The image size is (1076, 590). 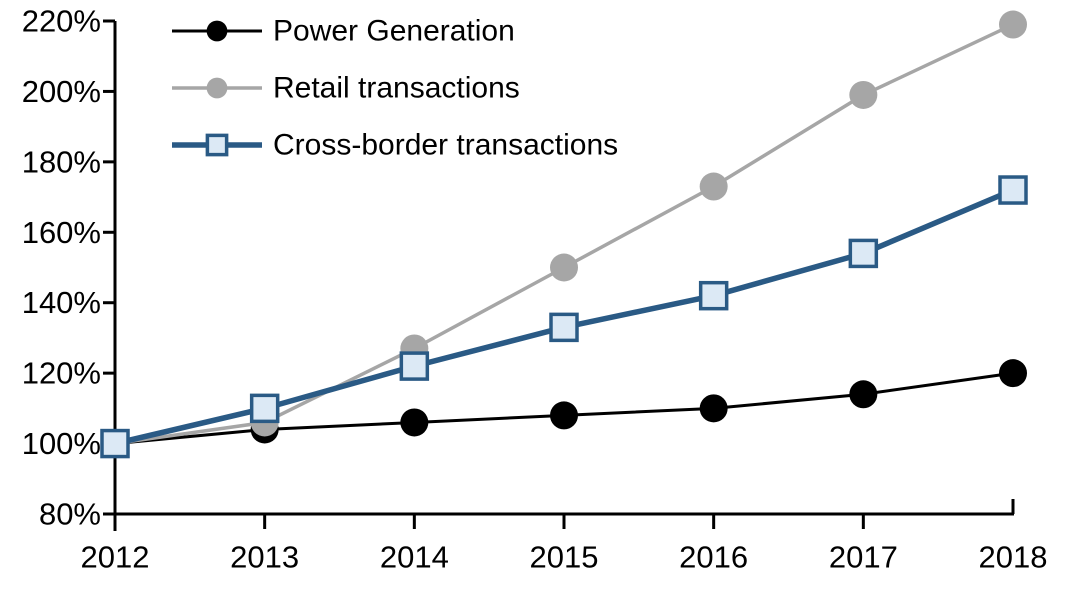 I want to click on y-axis-tick-label: 140%, so click(x=61, y=302).